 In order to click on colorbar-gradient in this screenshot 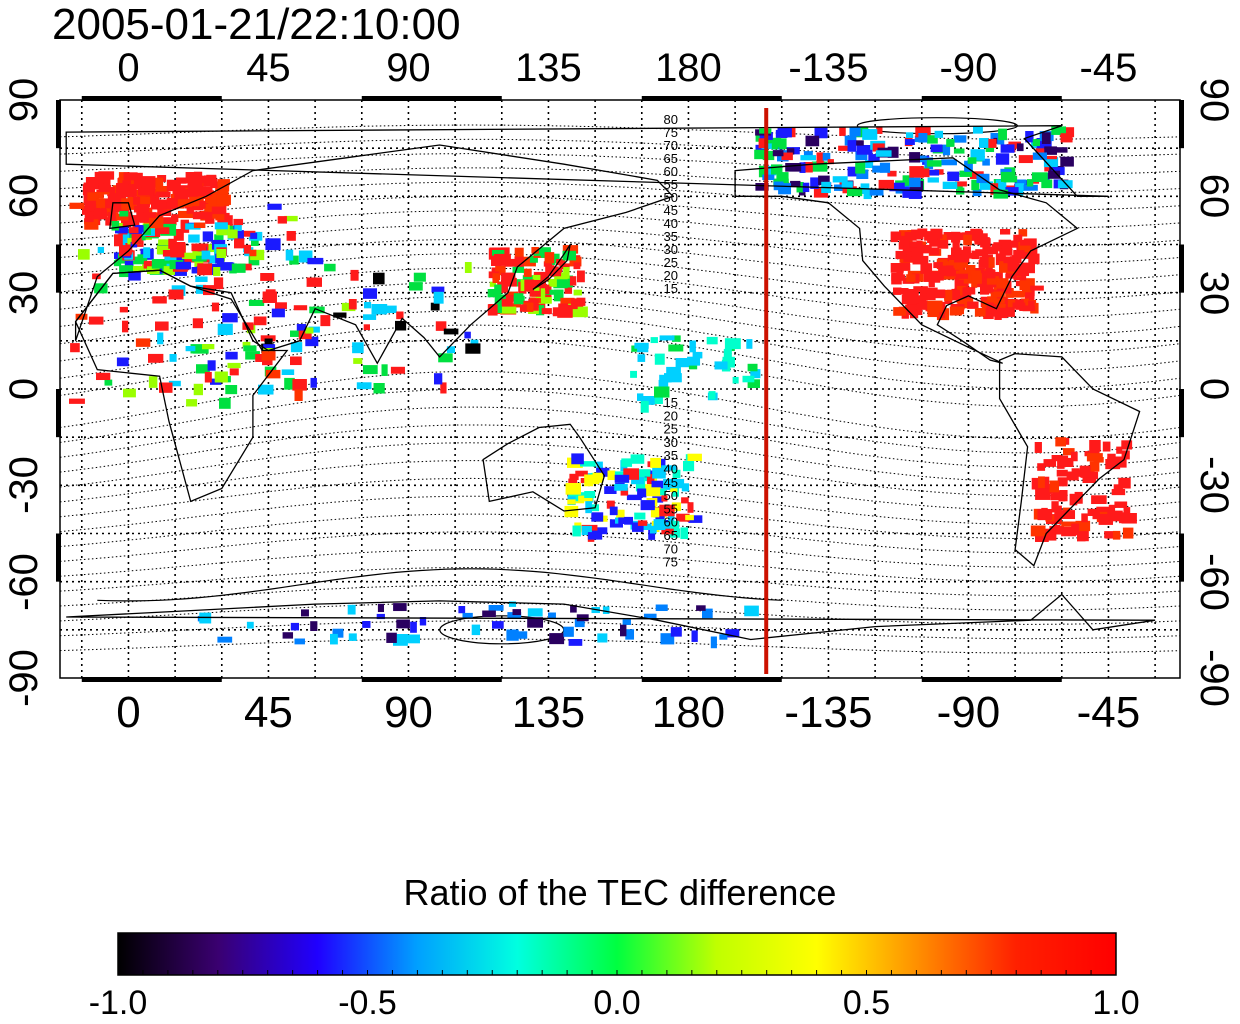, I will do `click(617, 954)`.